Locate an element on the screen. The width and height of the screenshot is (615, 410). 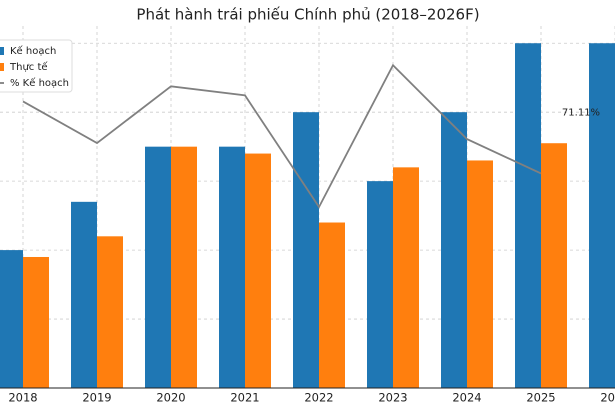
x-tick-label: 2019 is located at coordinates (96, 398).